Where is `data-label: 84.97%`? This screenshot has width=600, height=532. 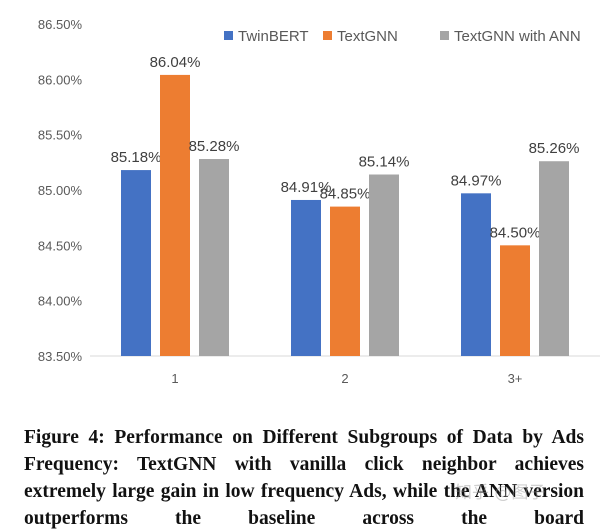
data-label: 84.97% is located at coordinates (476, 180).